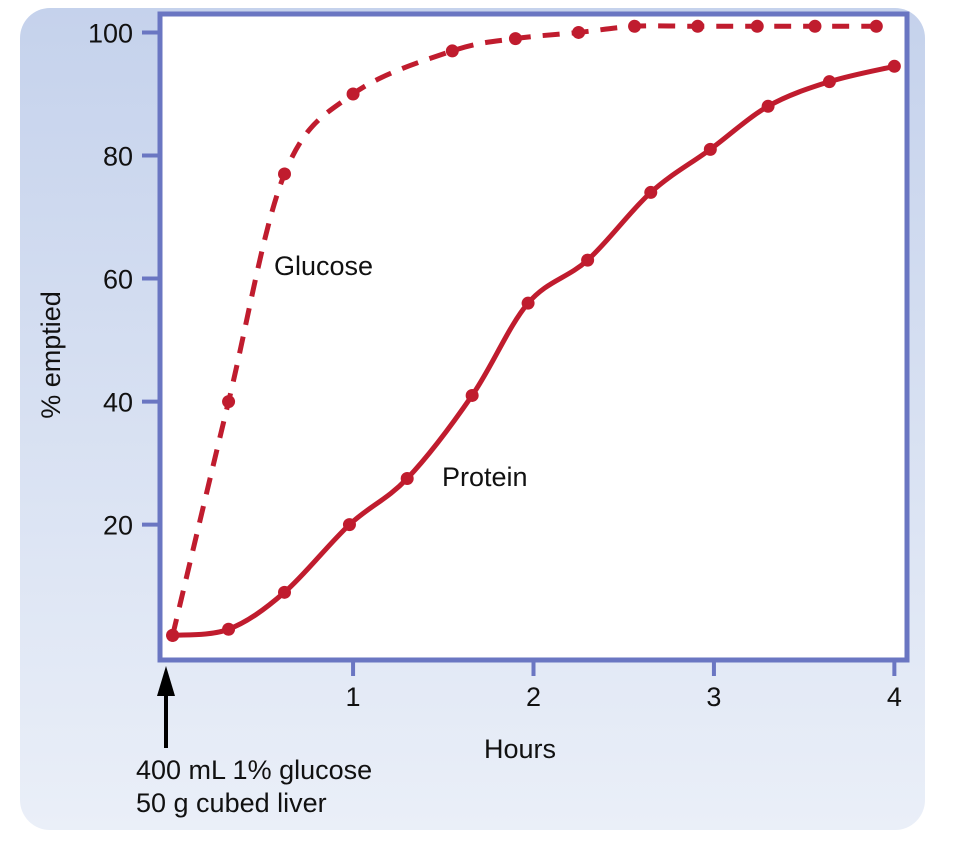  I want to click on y-tick-label-100: 100, so click(110, 33).